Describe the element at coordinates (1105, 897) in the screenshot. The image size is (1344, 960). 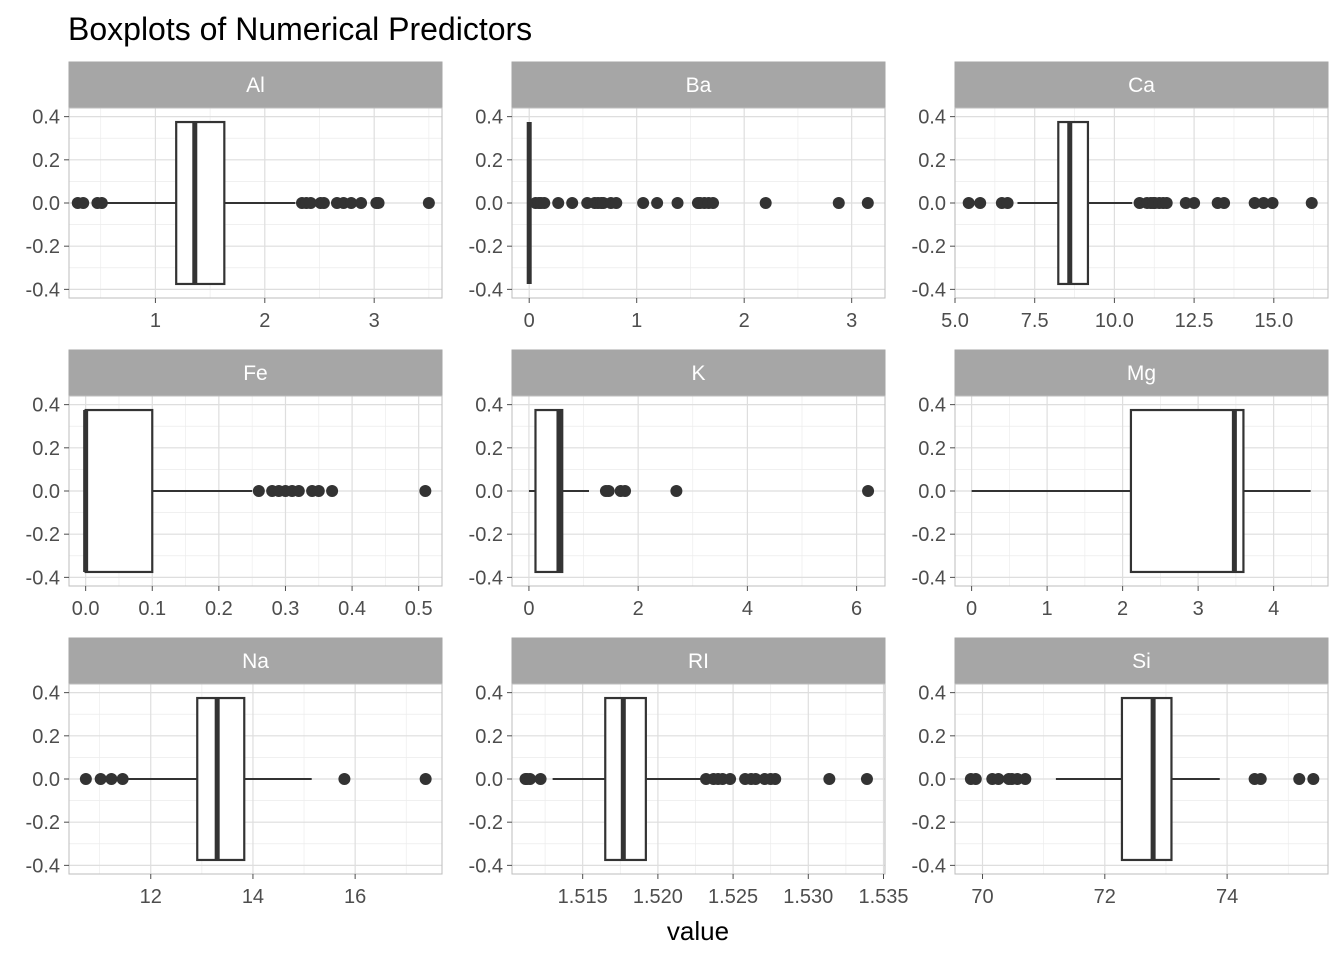
I see `x-tick-label: 72` at that location.